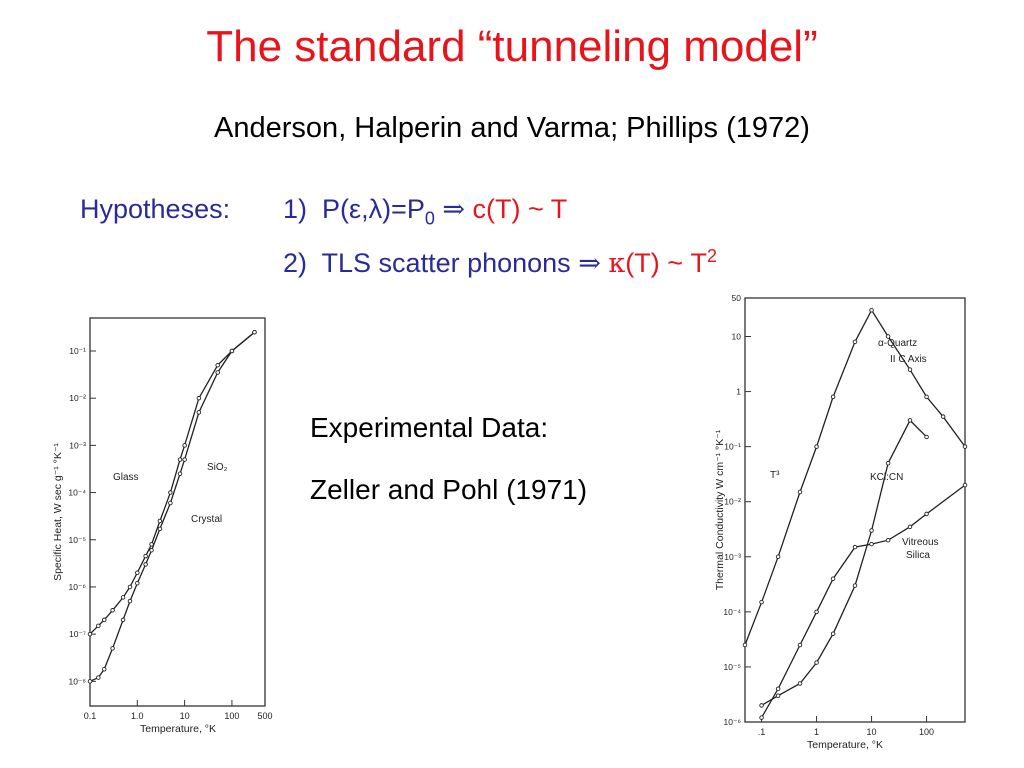 This screenshot has height=768, width=1024. Describe the element at coordinates (77, 445) in the screenshot. I see `y-tick-label: 10⁻³` at that location.